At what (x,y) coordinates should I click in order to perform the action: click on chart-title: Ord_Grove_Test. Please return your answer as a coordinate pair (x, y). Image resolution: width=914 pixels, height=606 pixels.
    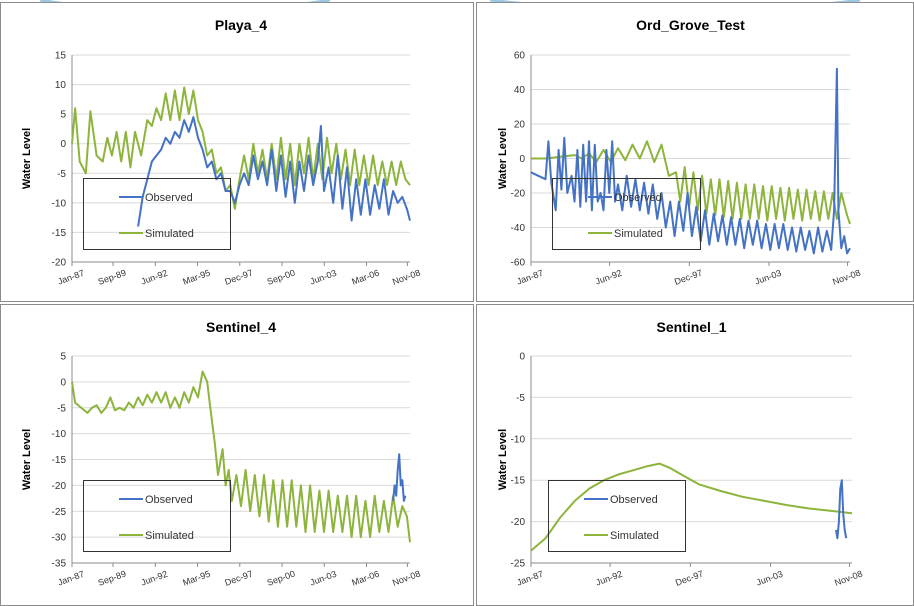
    Looking at the image, I should click on (690, 25).